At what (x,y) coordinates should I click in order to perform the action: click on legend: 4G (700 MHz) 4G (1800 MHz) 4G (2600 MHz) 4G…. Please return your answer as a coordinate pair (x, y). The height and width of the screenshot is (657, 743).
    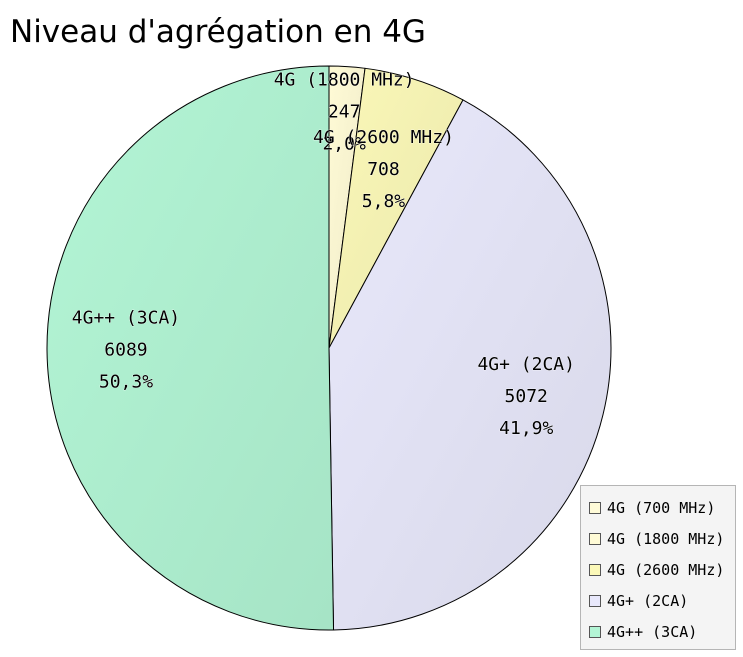
    Looking at the image, I should click on (658, 567).